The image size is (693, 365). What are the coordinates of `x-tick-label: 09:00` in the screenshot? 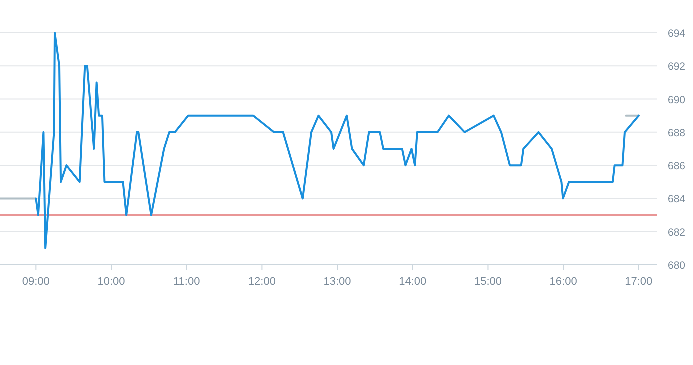 It's located at (36, 282).